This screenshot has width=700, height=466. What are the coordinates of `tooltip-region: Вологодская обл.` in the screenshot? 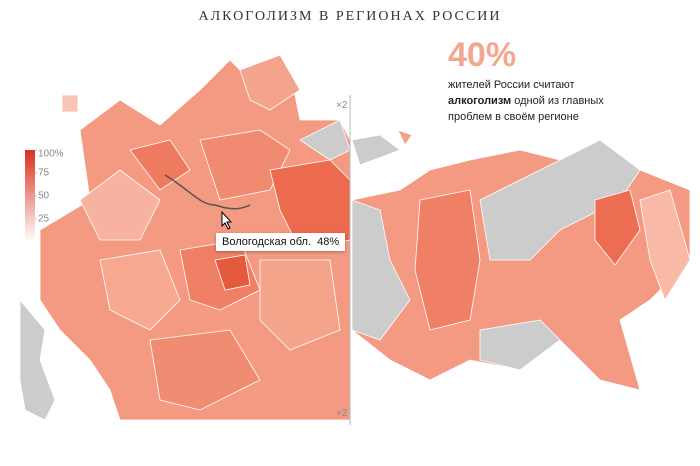 It's located at (267, 242).